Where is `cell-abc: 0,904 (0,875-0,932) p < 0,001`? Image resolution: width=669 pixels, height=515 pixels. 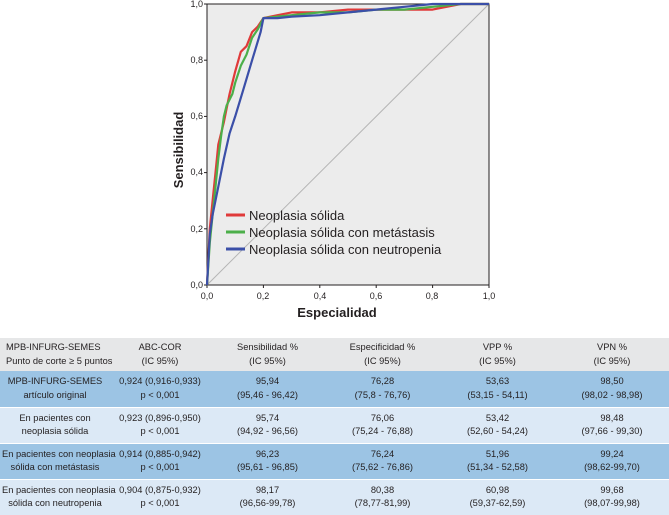 cell-abc: 0,904 (0,875-0,932) p < 0,001 is located at coordinates (160, 496).